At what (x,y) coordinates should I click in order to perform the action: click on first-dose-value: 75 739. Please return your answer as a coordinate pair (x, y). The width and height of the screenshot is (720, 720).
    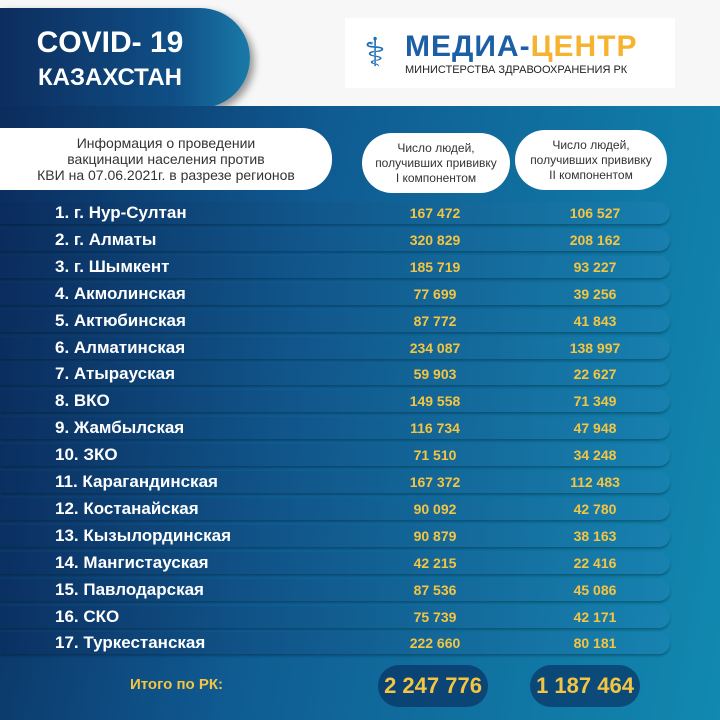
    Looking at the image, I should click on (435, 616).